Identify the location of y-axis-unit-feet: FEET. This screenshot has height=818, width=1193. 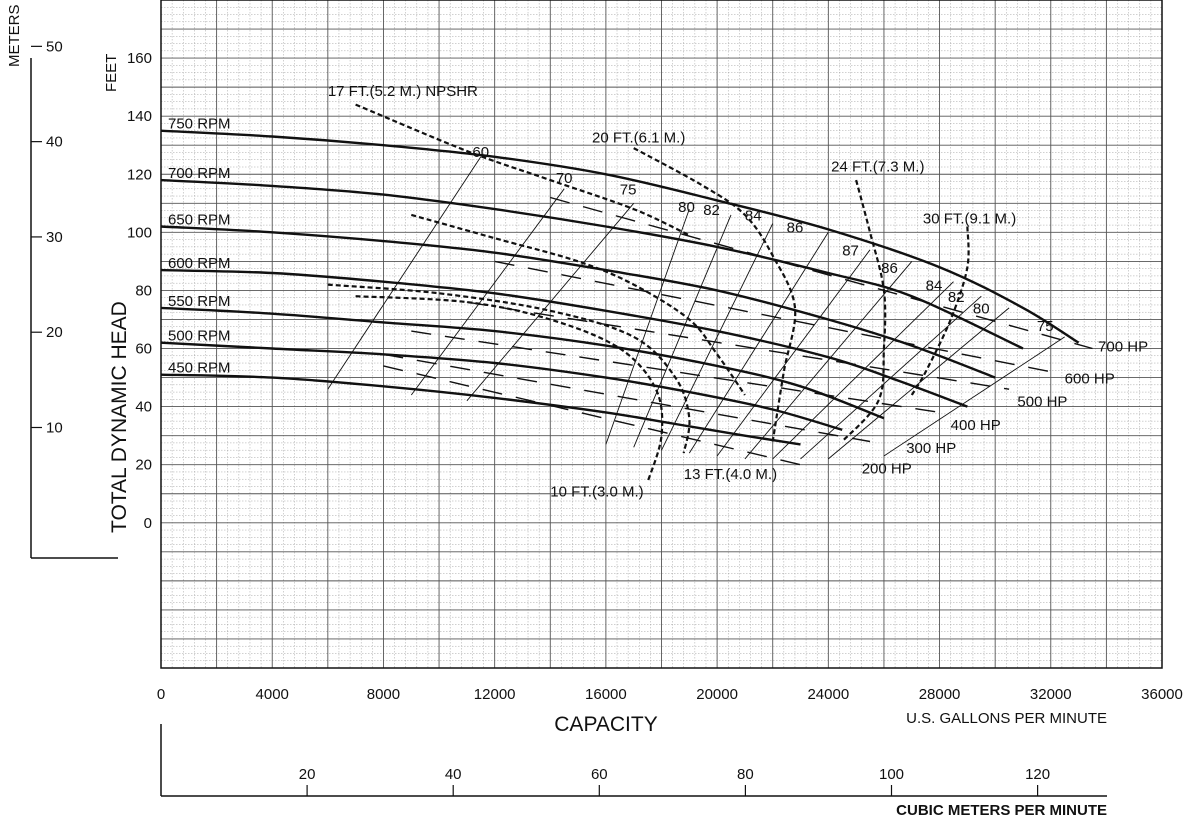
(111, 73).